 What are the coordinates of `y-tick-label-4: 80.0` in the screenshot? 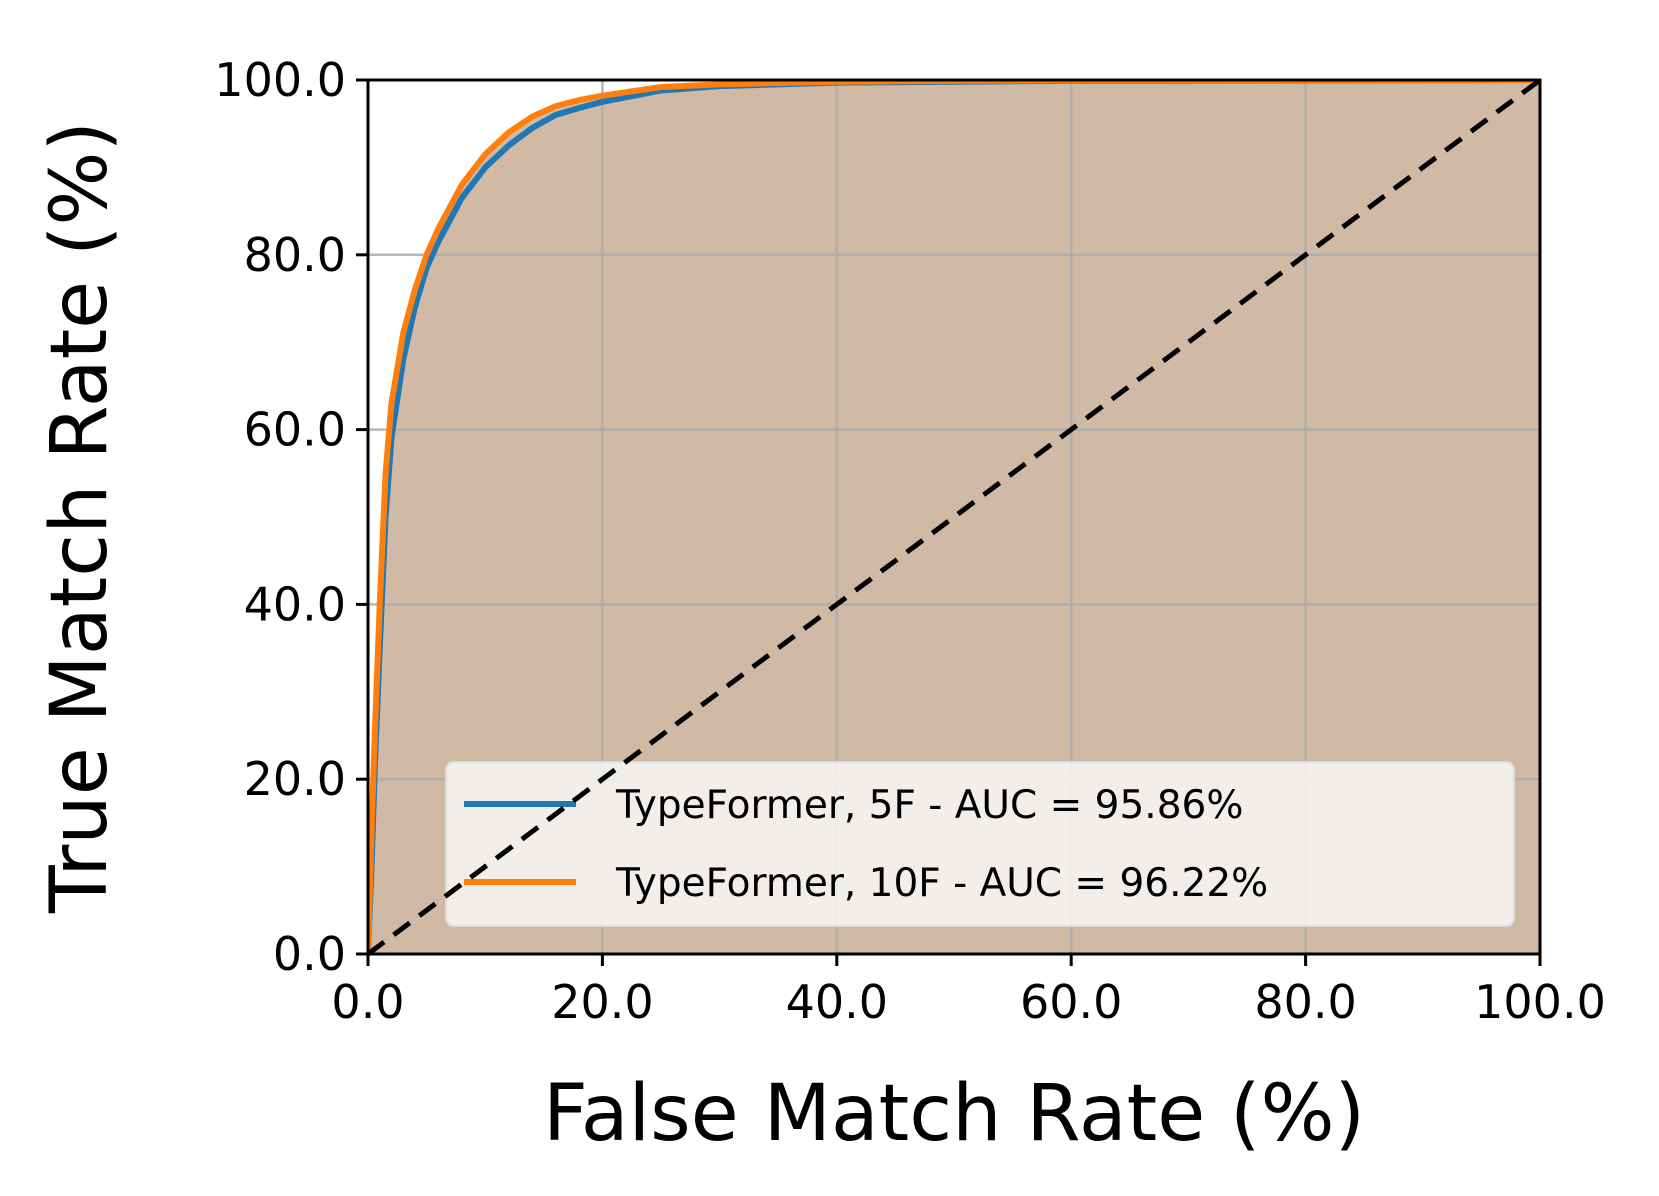 It's located at (295, 255).